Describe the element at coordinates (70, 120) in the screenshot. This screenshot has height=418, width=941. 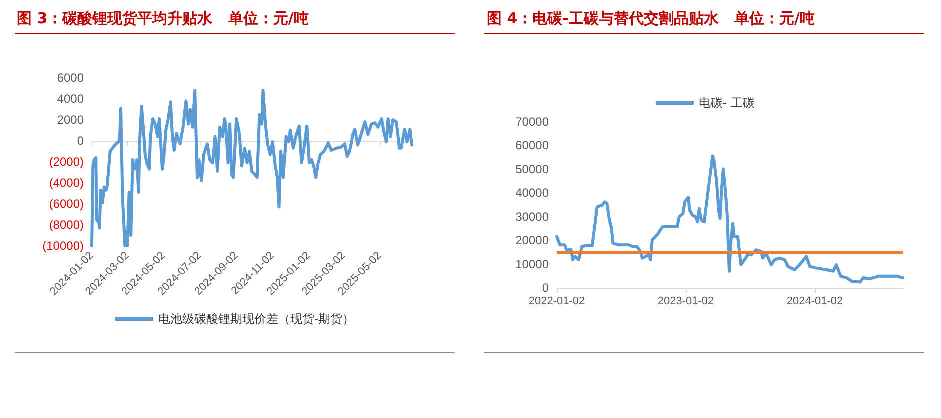
I see `y-tick-label: 2000` at that location.